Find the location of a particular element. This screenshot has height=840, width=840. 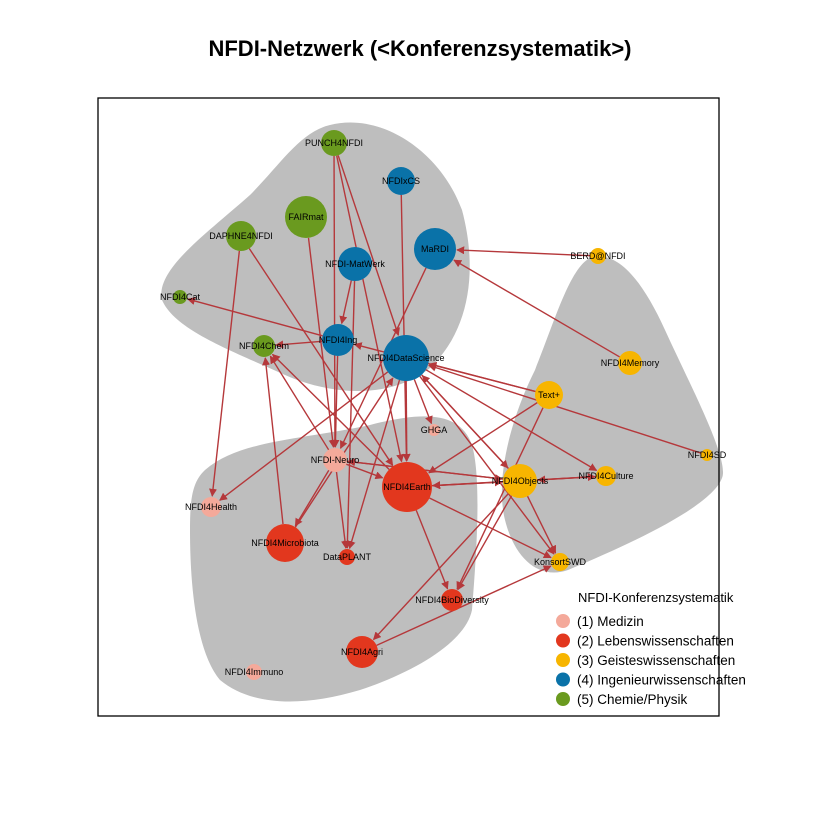

node-NFDI4Agri: NFDI4Agri is located at coordinates (362, 652).